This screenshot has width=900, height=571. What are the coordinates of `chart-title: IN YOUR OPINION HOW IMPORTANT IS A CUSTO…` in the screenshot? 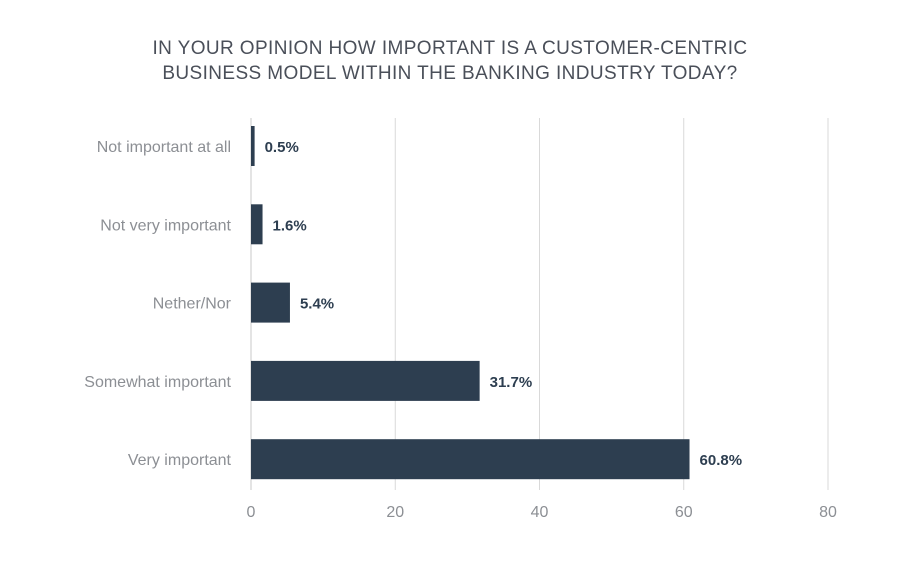 It's located at (450, 61).